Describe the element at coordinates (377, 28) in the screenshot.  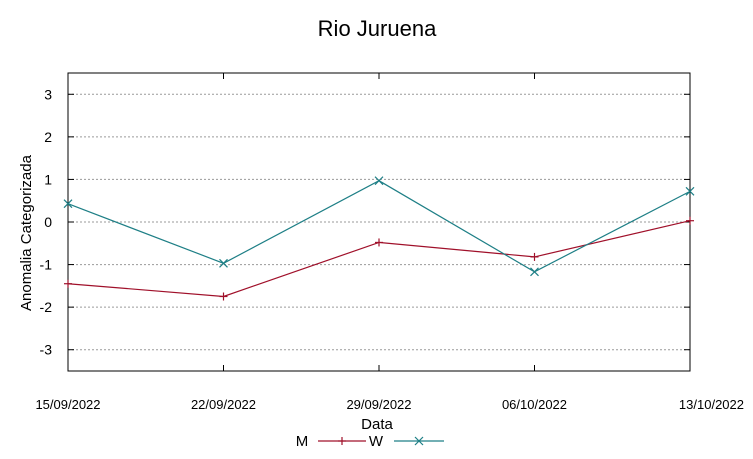
I see `chart-title: Rio Juruena` at that location.